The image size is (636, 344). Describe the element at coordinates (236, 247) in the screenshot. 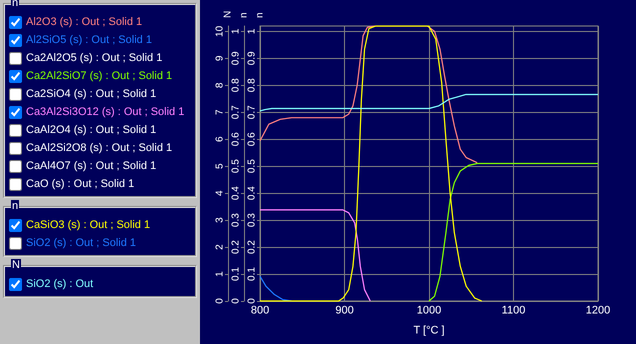

I see `y3-tick-label: 0.2` at that location.